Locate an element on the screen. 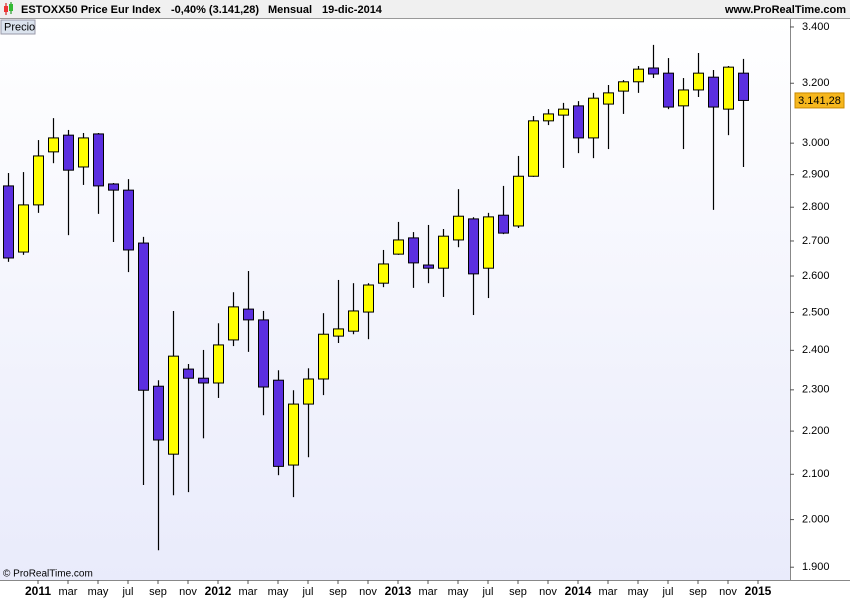 Image resolution: width=850 pixels, height=605 pixels. header-bar is located at coordinates (425, 9).